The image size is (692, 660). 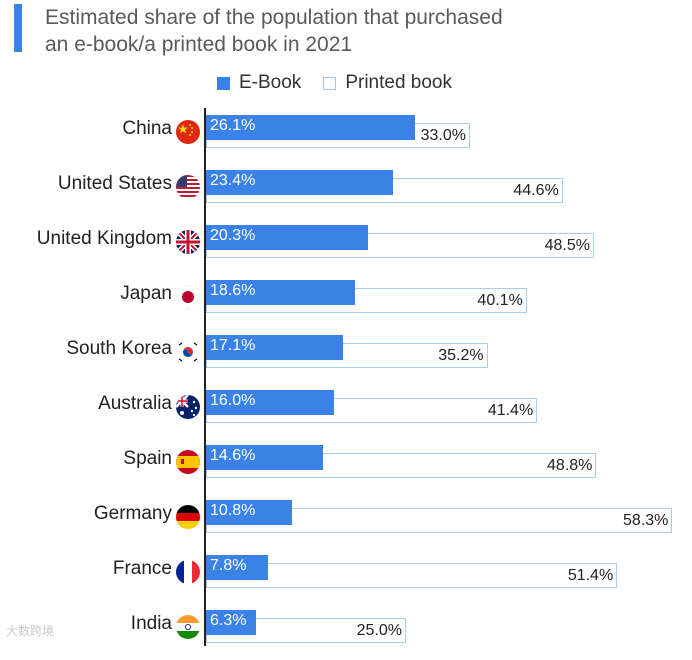 I want to click on data-label-ebook: 23.4%, so click(x=233, y=180).